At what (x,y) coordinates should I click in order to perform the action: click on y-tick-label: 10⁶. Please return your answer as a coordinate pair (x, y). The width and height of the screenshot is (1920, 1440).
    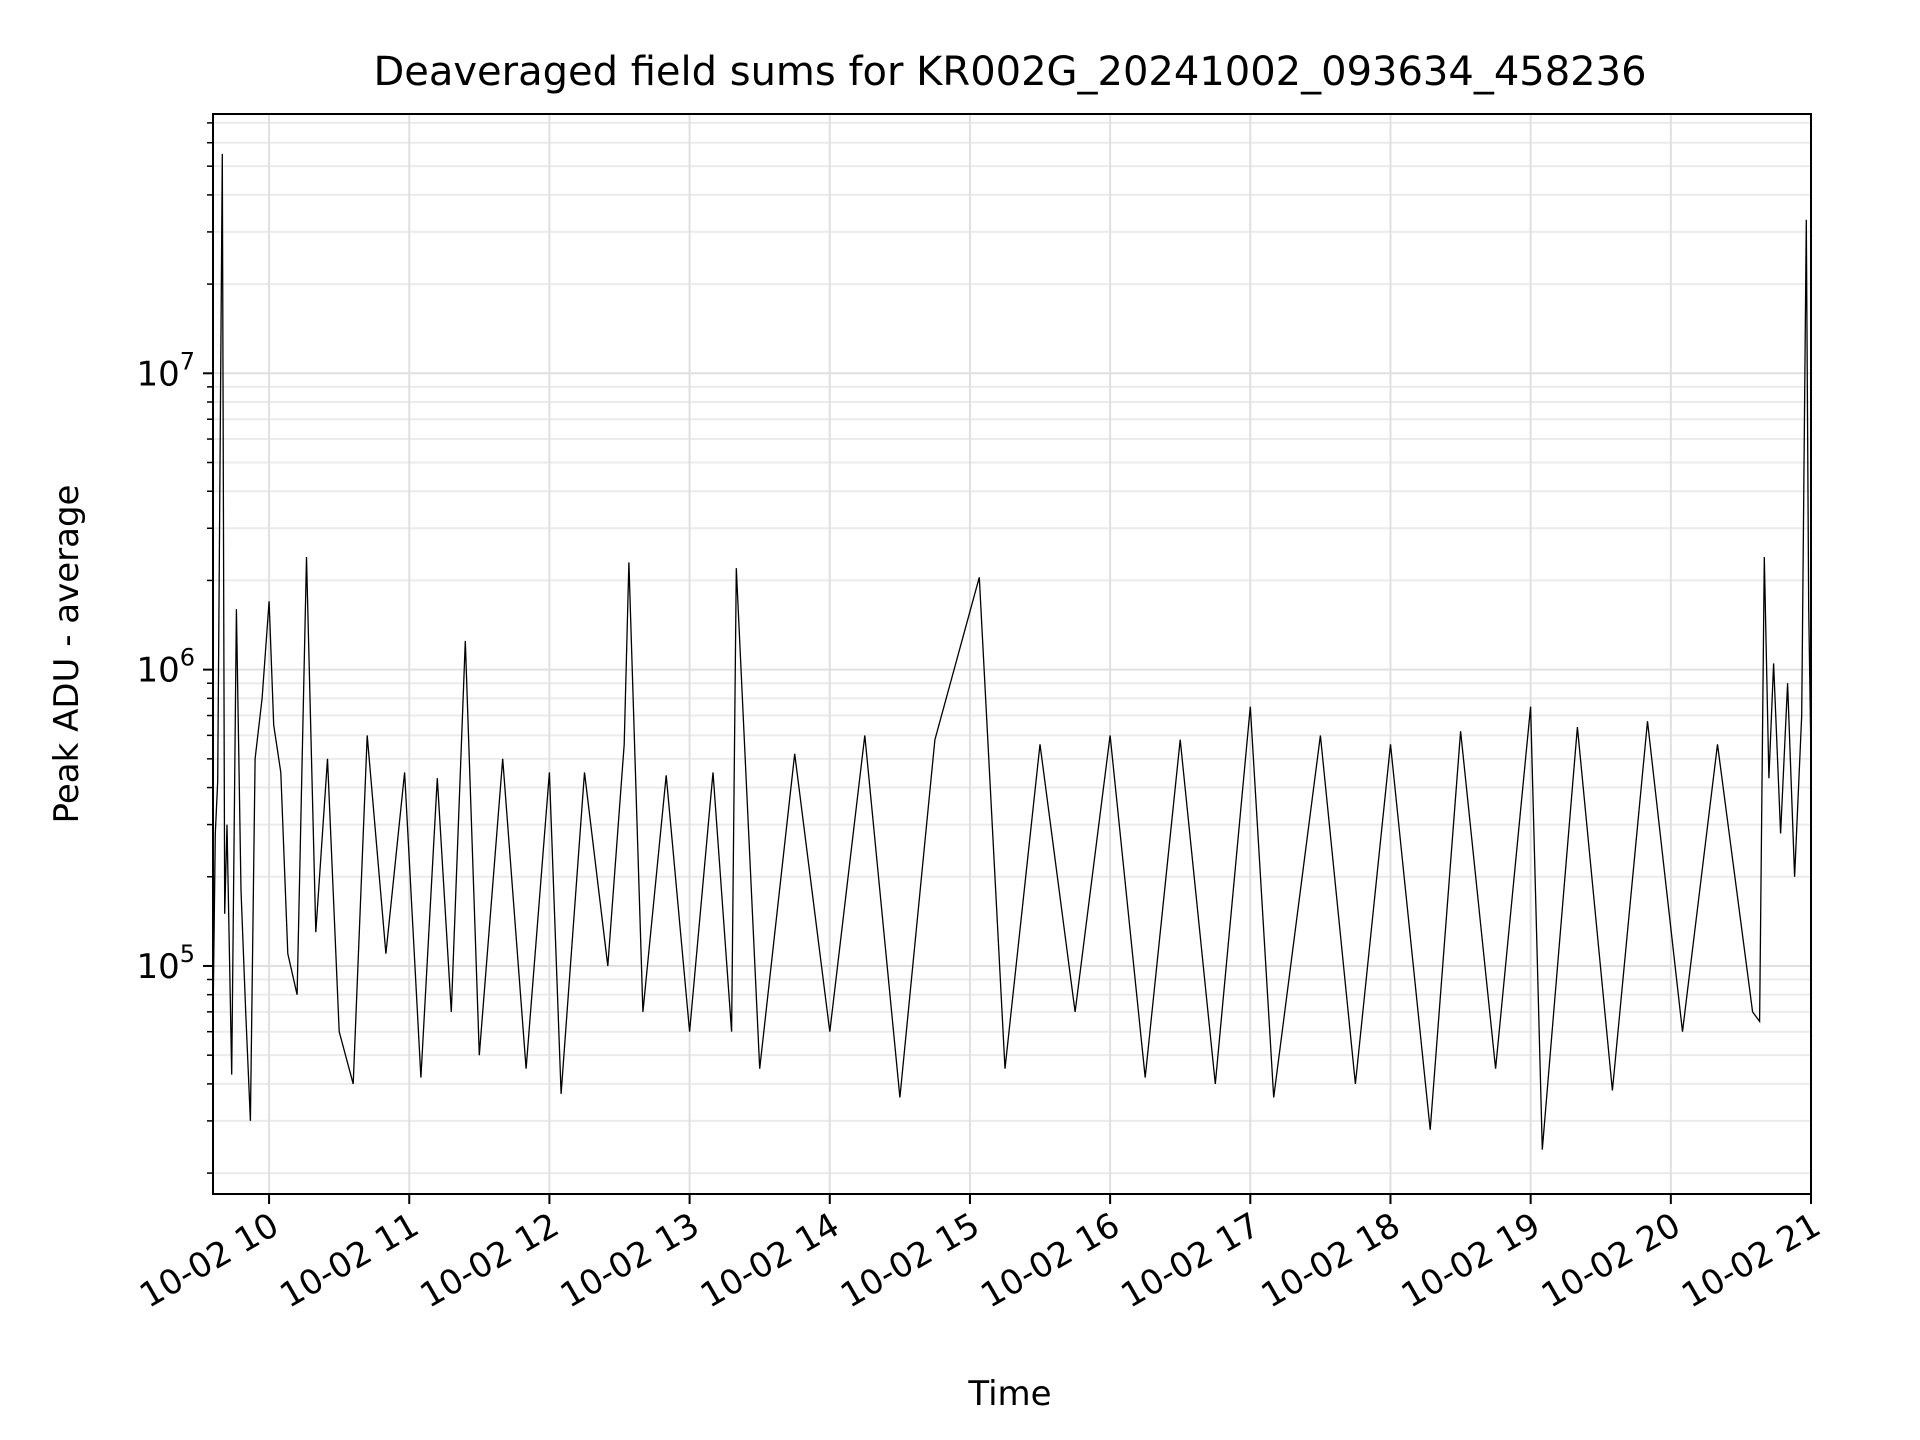
    Looking at the image, I should click on (165, 667).